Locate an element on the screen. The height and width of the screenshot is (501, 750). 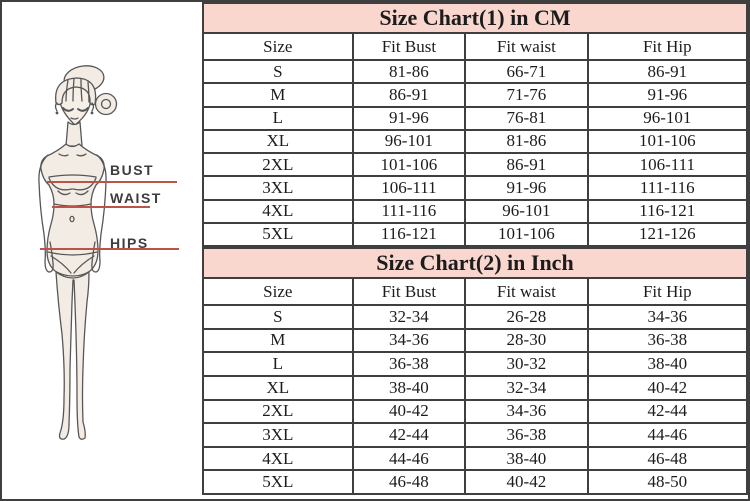
cm-table-title-row: Size Chart(1) in CM is located at coordinates (475, 18).